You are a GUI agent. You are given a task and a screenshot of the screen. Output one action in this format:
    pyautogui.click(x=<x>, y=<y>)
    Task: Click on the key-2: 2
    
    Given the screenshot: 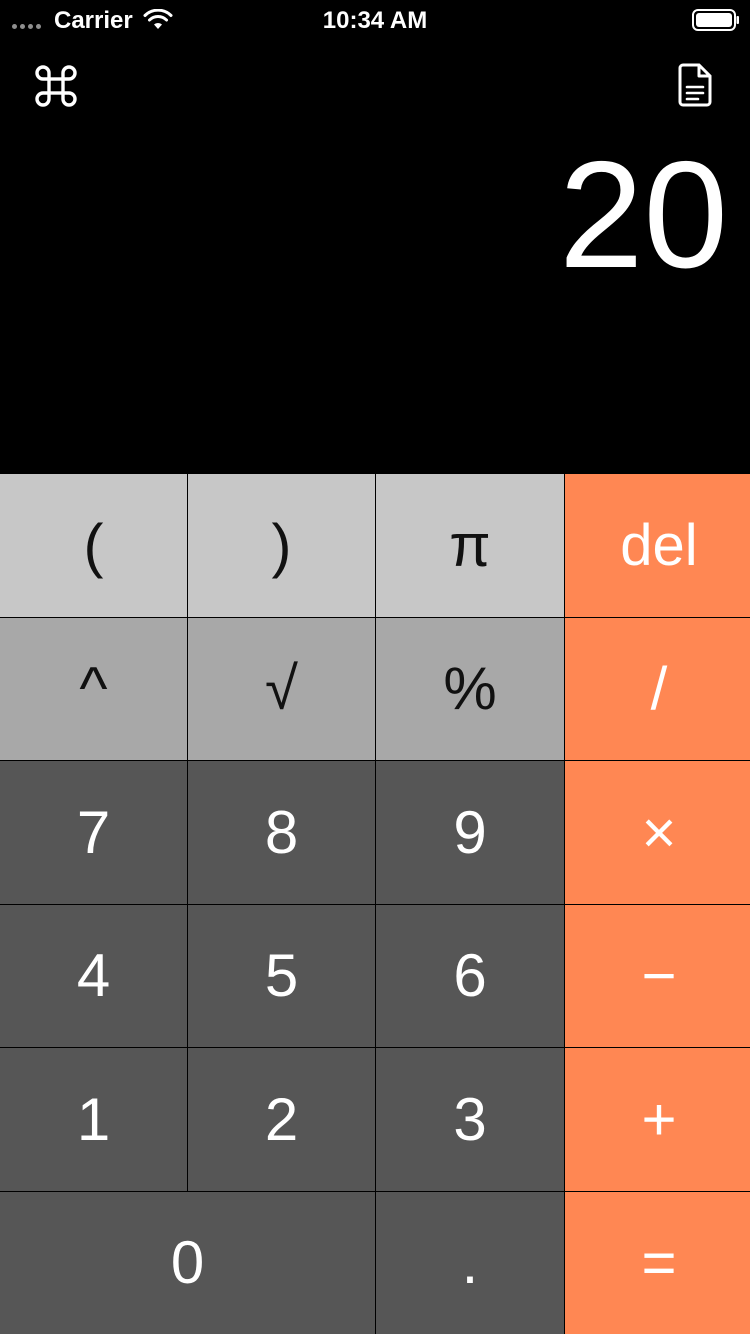 What is the action you would take?
    pyautogui.click(x=281, y=1119)
    